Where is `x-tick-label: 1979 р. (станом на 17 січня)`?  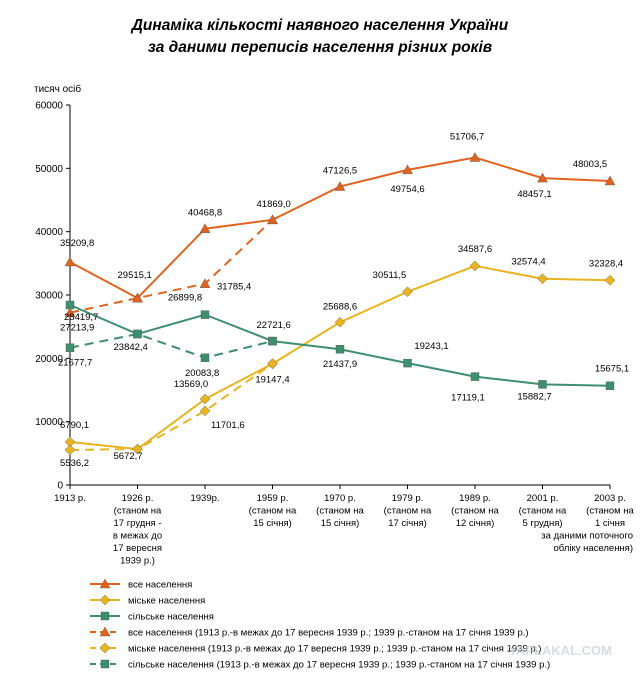 x-tick-label: 1979 р. (станом на 17 січня) is located at coordinates (408, 511).